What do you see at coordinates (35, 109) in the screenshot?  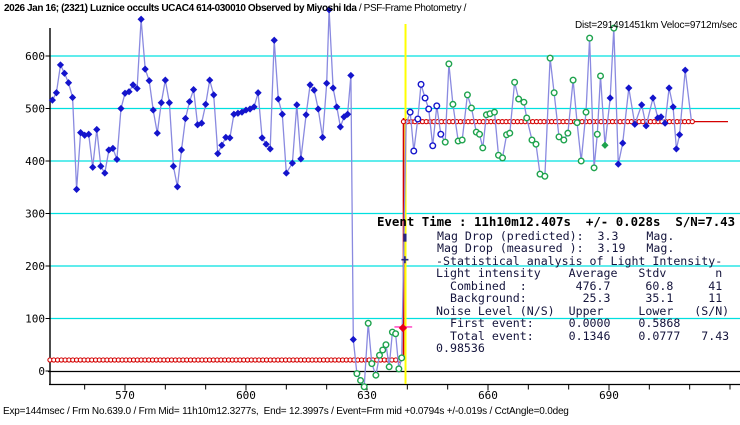 I see `y-tick-label: 500` at bounding box center [35, 109].